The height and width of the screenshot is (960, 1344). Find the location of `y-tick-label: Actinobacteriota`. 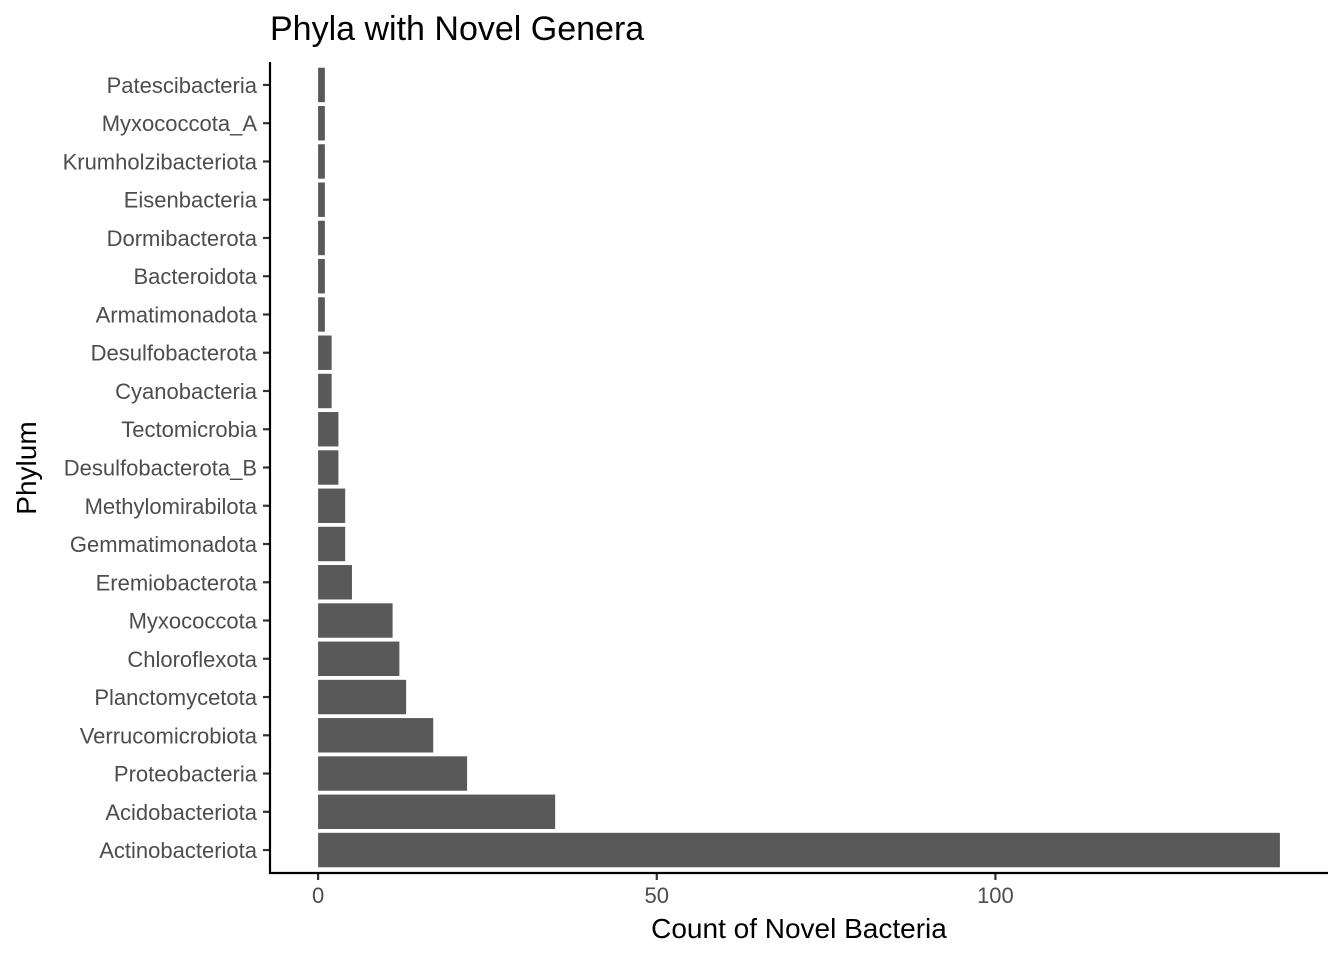

y-tick-label: Actinobacteriota is located at coordinates (178, 850).